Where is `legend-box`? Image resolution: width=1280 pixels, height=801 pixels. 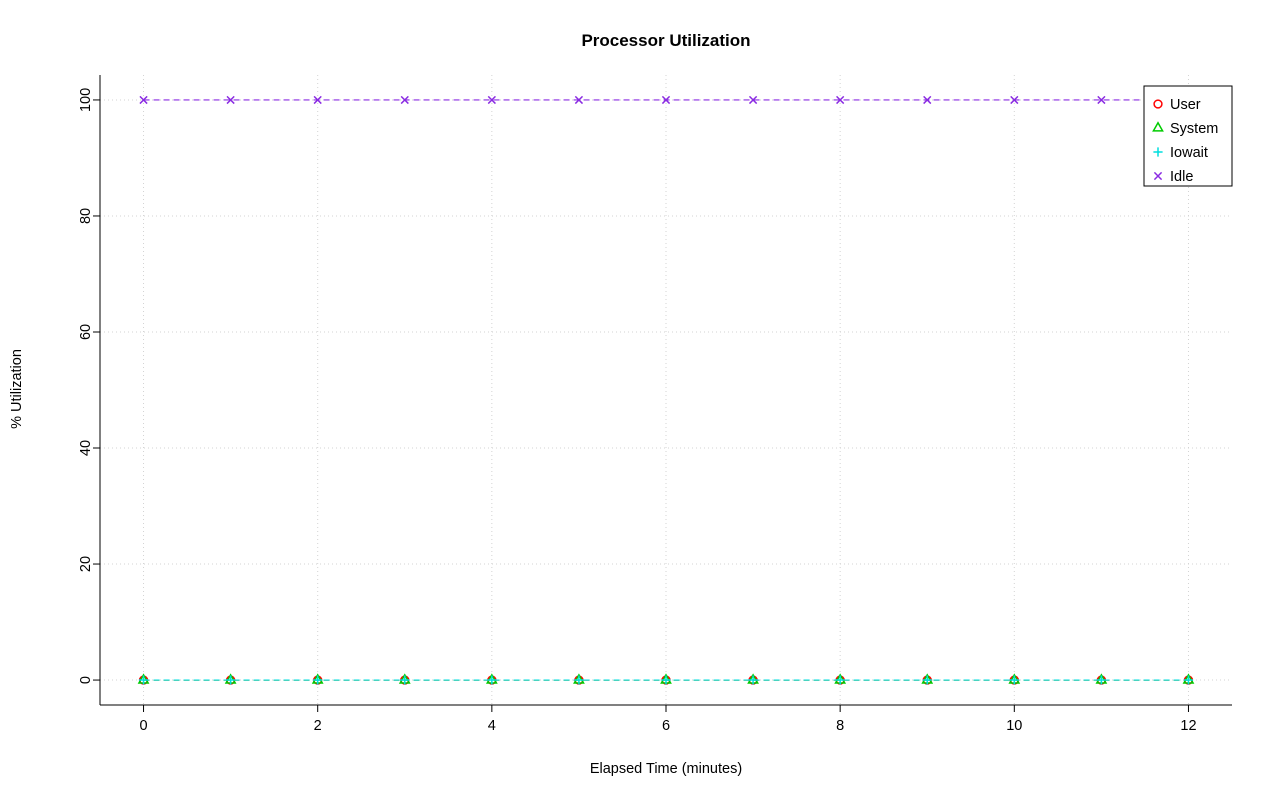 legend-box is located at coordinates (1188, 136).